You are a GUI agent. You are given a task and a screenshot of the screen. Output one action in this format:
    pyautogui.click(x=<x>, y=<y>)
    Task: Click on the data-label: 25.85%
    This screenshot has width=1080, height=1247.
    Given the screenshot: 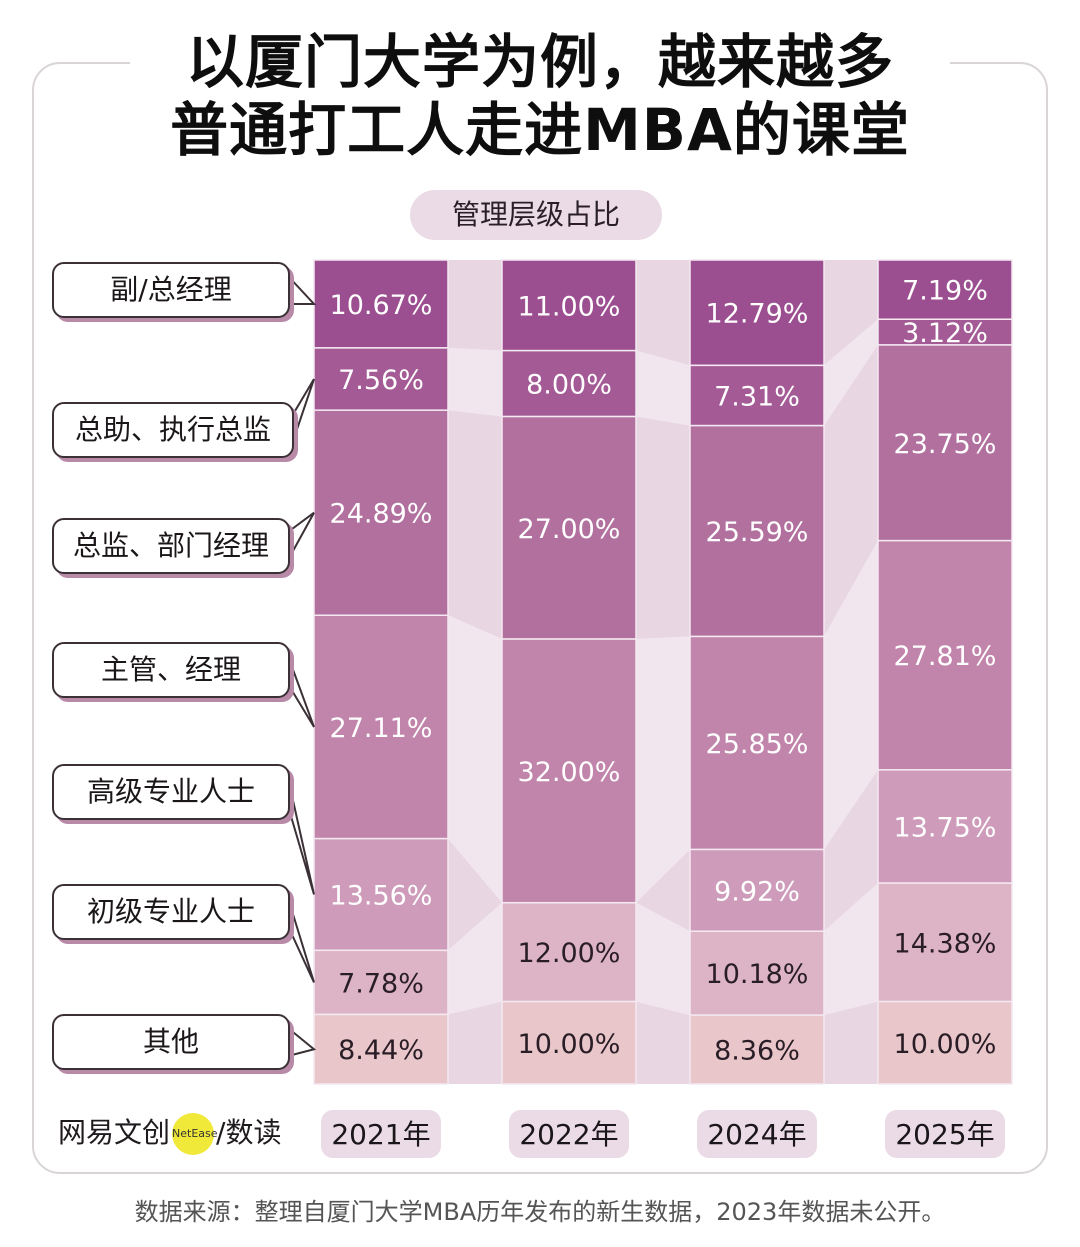 What is the action you would take?
    pyautogui.click(x=757, y=744)
    